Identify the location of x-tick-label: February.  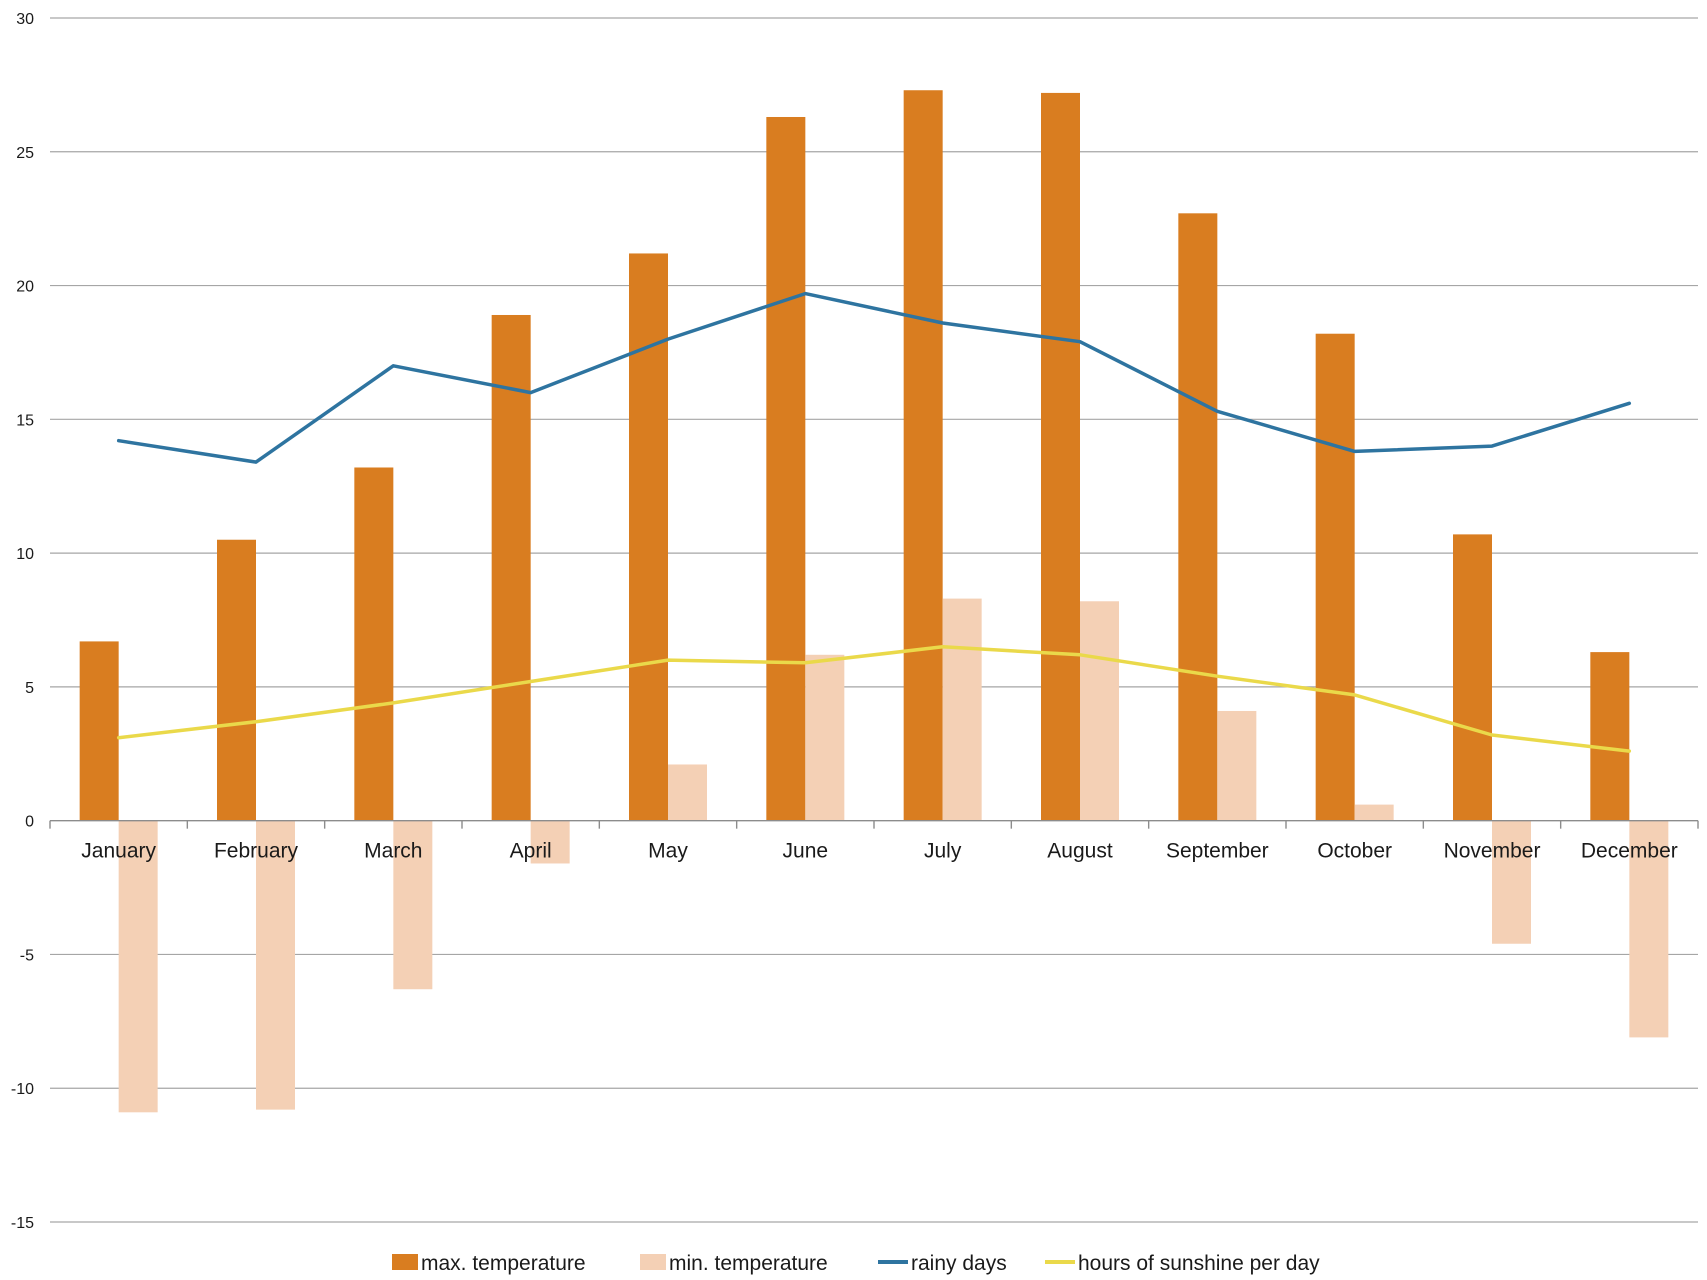
(256, 851).